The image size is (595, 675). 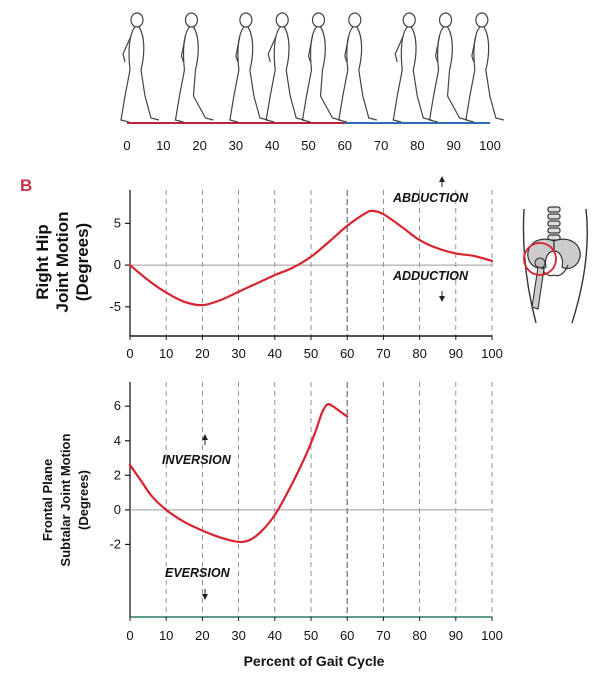 What do you see at coordinates (492, 353) in the screenshot?
I see `hip-x-tick-label: 100` at bounding box center [492, 353].